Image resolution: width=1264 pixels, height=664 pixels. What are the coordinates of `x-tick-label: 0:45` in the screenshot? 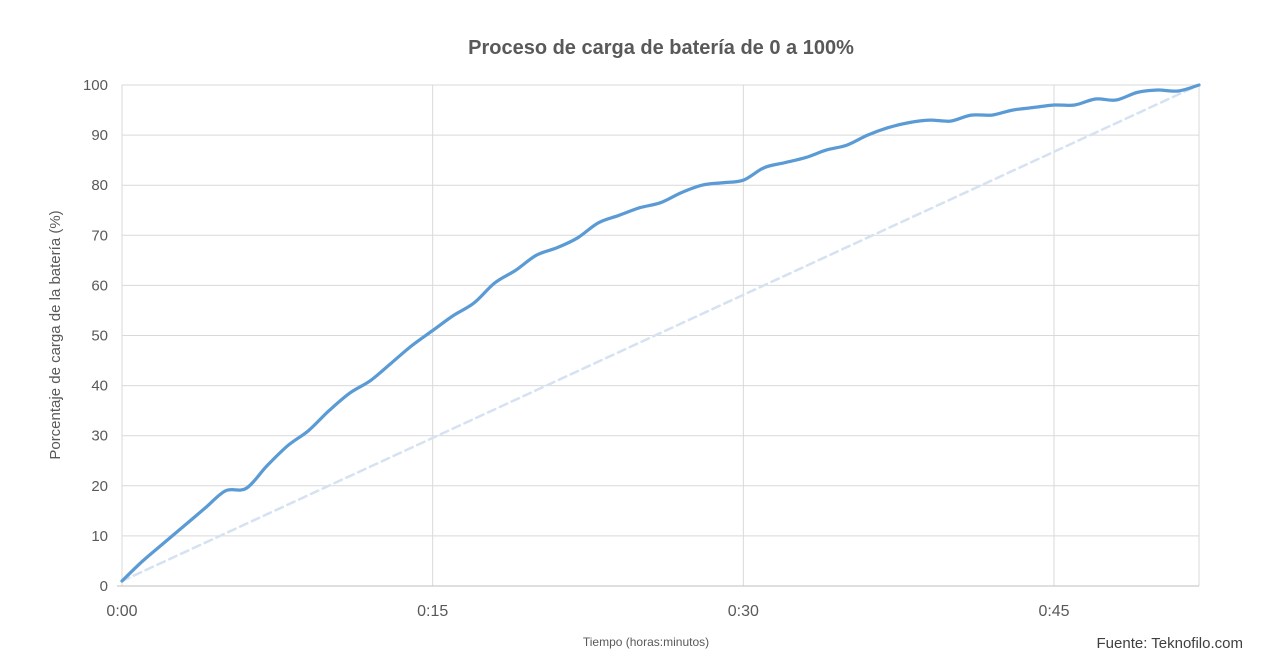 It's located at (1053, 611).